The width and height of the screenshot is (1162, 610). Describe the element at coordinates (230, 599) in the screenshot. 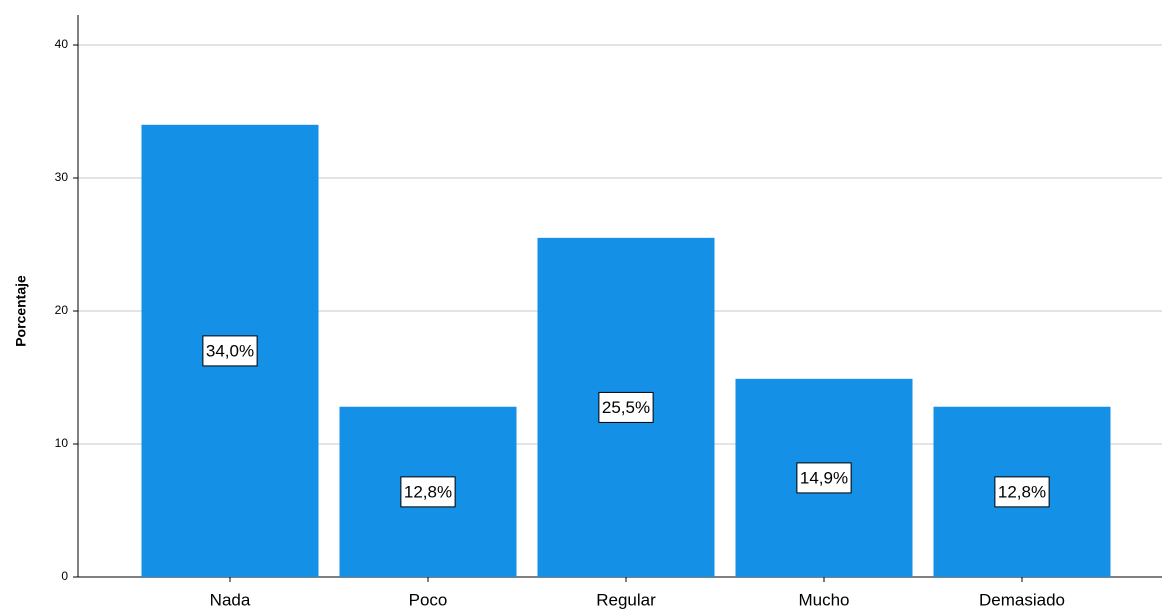

I see `x-tick-label: Nada` at that location.